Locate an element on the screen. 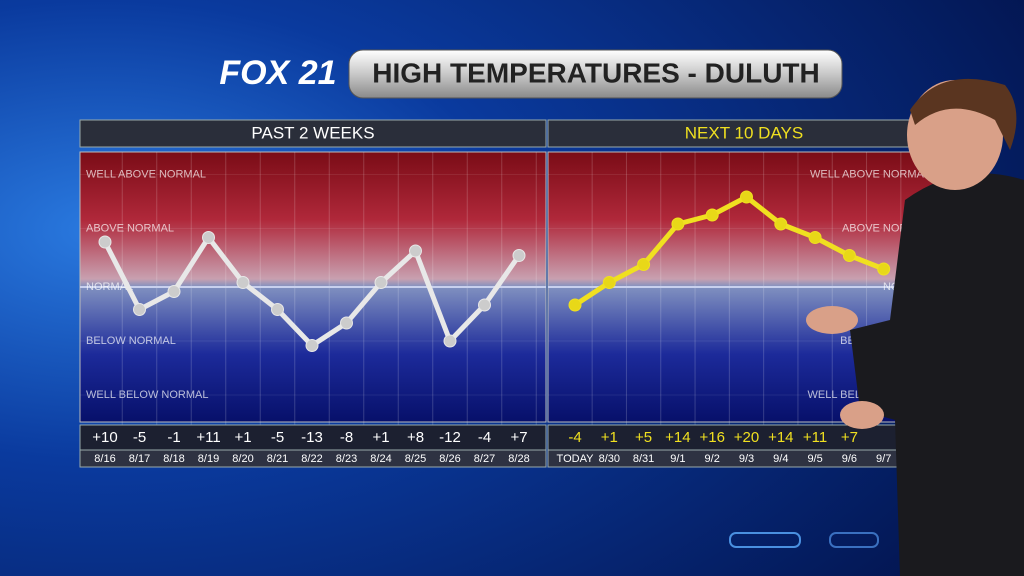 This screenshot has height=576, width=1024. date-label: TODAY is located at coordinates (576, 459).